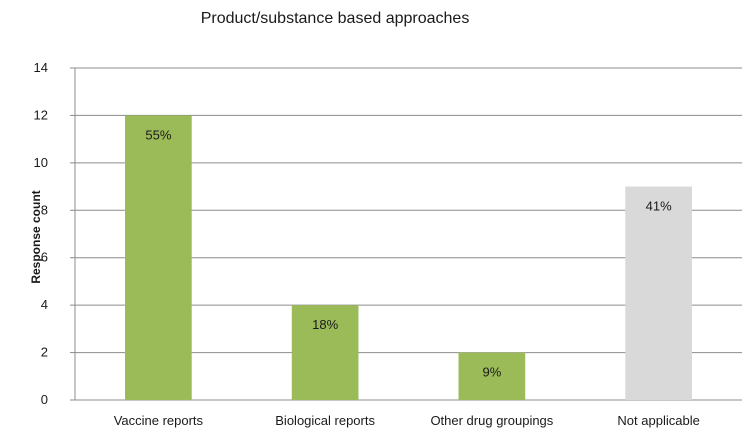  I want to click on y-axis-ticks: 0 2 4 6 8 10 12 14, so click(41, 233).